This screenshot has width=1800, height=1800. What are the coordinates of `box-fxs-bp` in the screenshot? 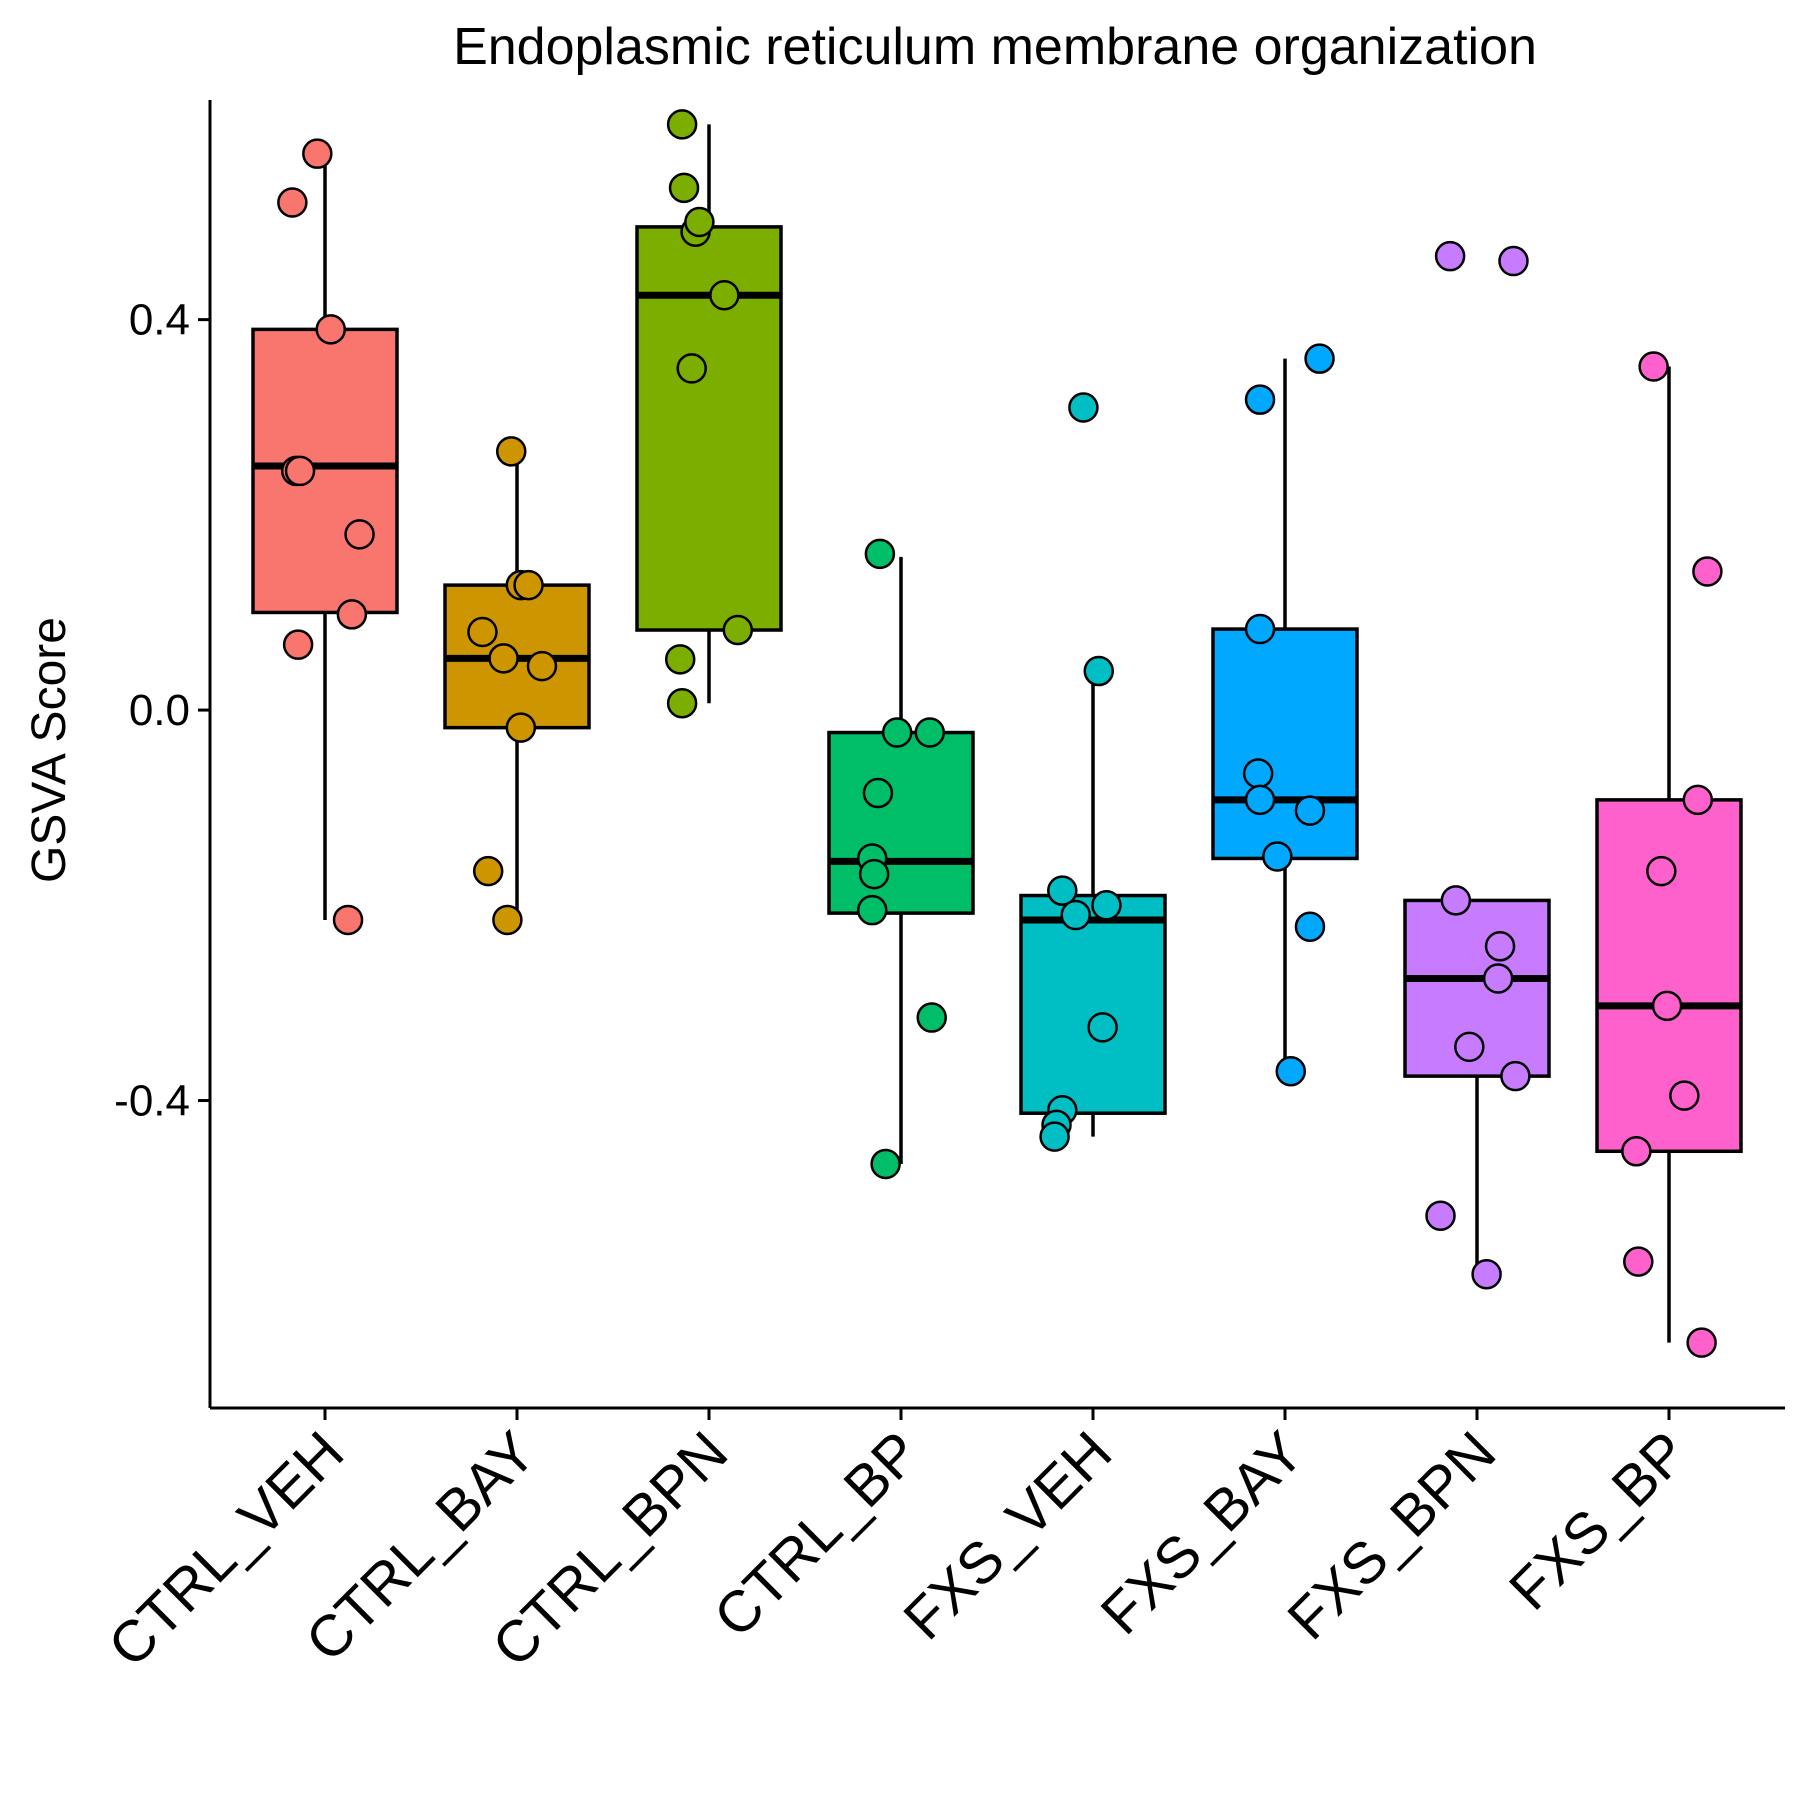 It's located at (1669, 854).